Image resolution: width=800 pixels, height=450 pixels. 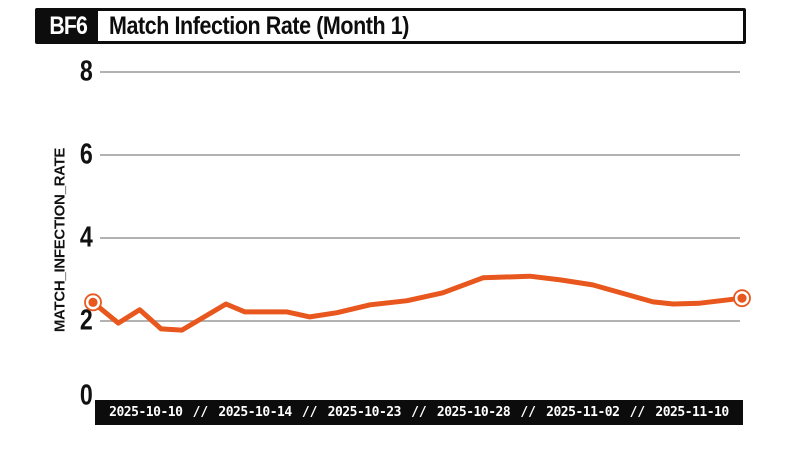 I want to click on x-tick-label: 2025-11-02, so click(x=583, y=412).